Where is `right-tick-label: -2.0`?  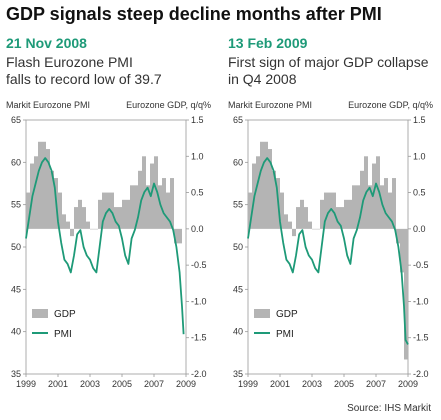
right-tick-label: -2.0 is located at coordinates (199, 374).